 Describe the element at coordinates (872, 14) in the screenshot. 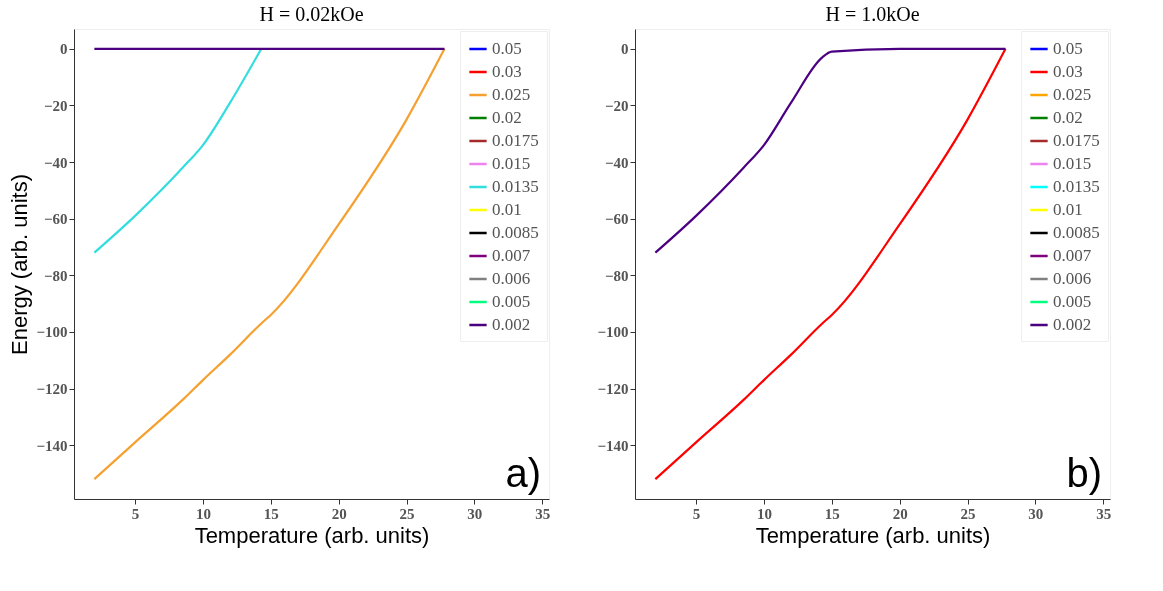

I see `chart-title: H = 1.0kOe` at that location.